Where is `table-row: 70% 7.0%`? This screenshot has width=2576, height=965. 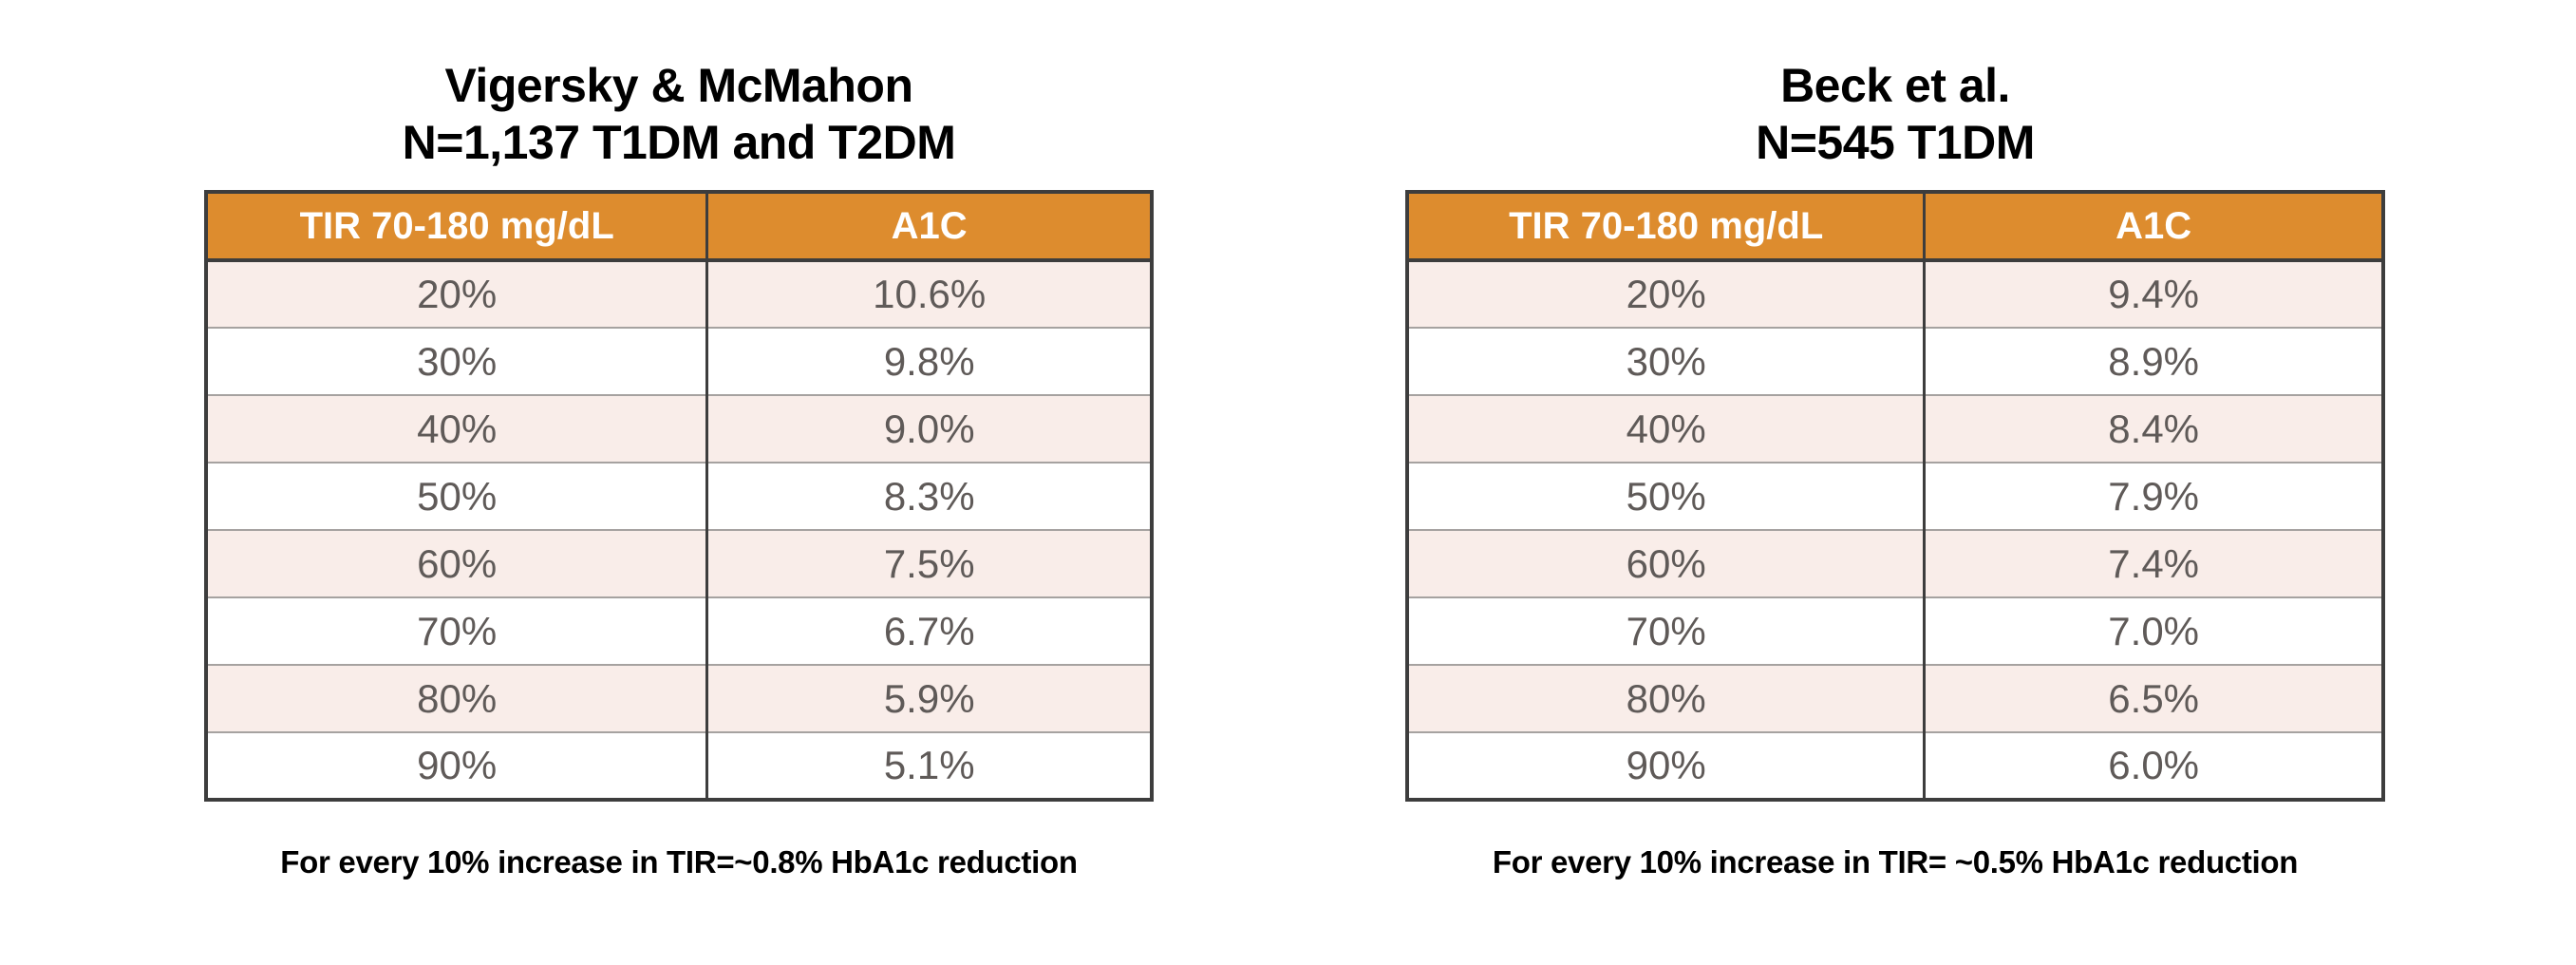 table-row: 70% 7.0% is located at coordinates (1895, 630).